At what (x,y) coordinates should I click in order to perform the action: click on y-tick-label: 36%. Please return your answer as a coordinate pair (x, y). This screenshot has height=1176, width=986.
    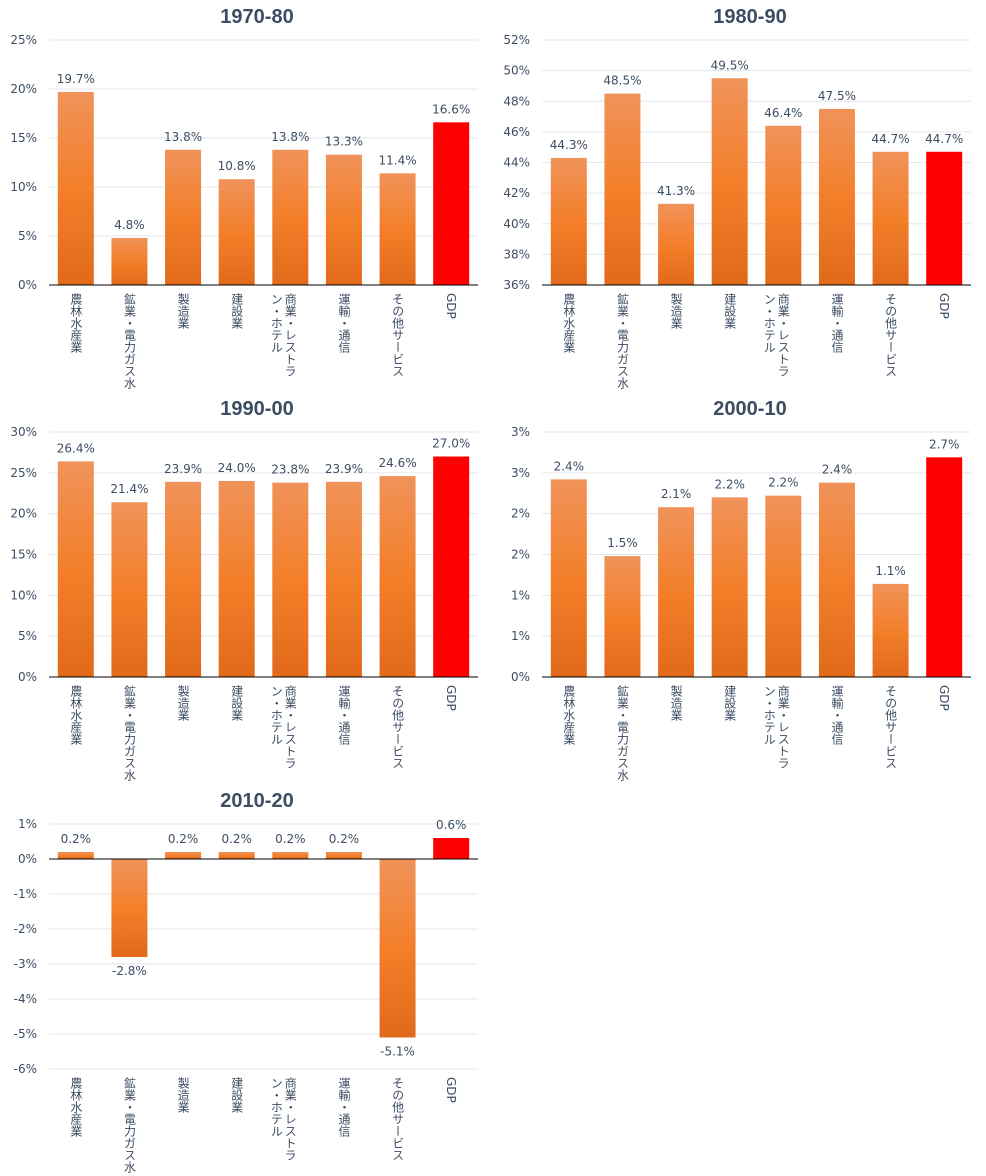
    Looking at the image, I should click on (516, 285).